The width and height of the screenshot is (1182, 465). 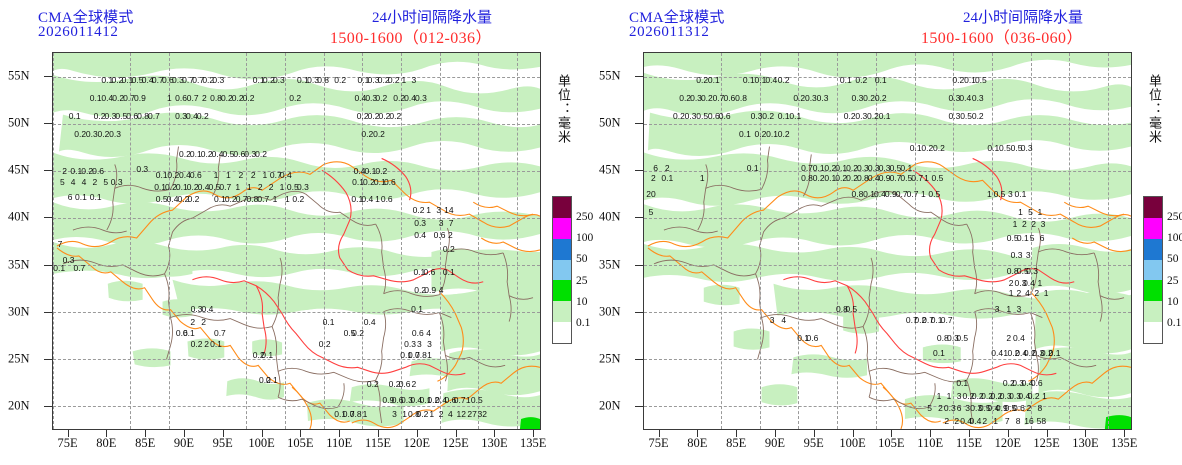 I want to click on precip-value-label: 7, so click(x=451, y=222).